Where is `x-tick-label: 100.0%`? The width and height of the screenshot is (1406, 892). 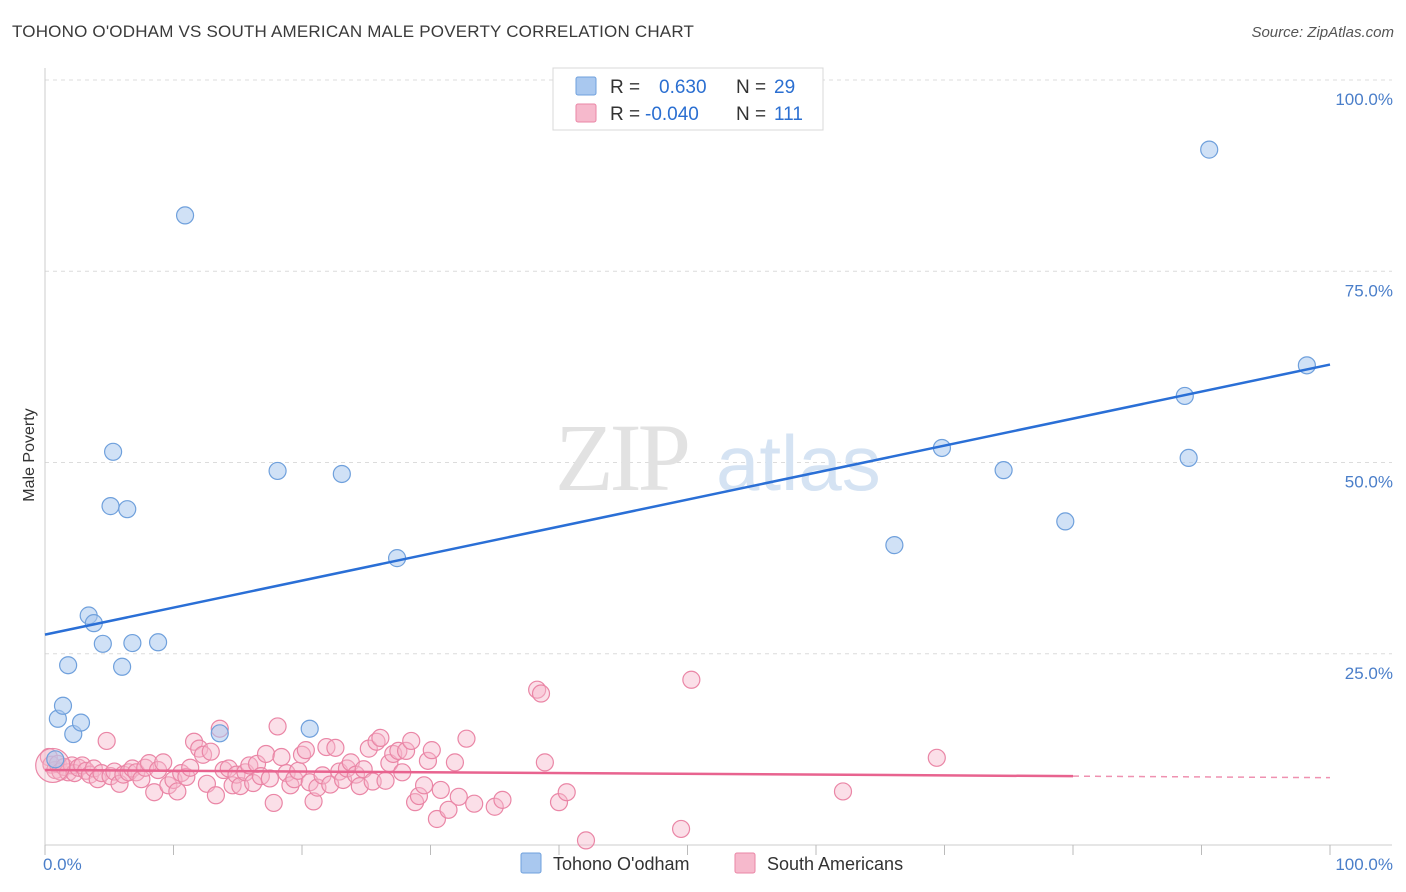 x-tick-label: 100.0% is located at coordinates (1364, 864).